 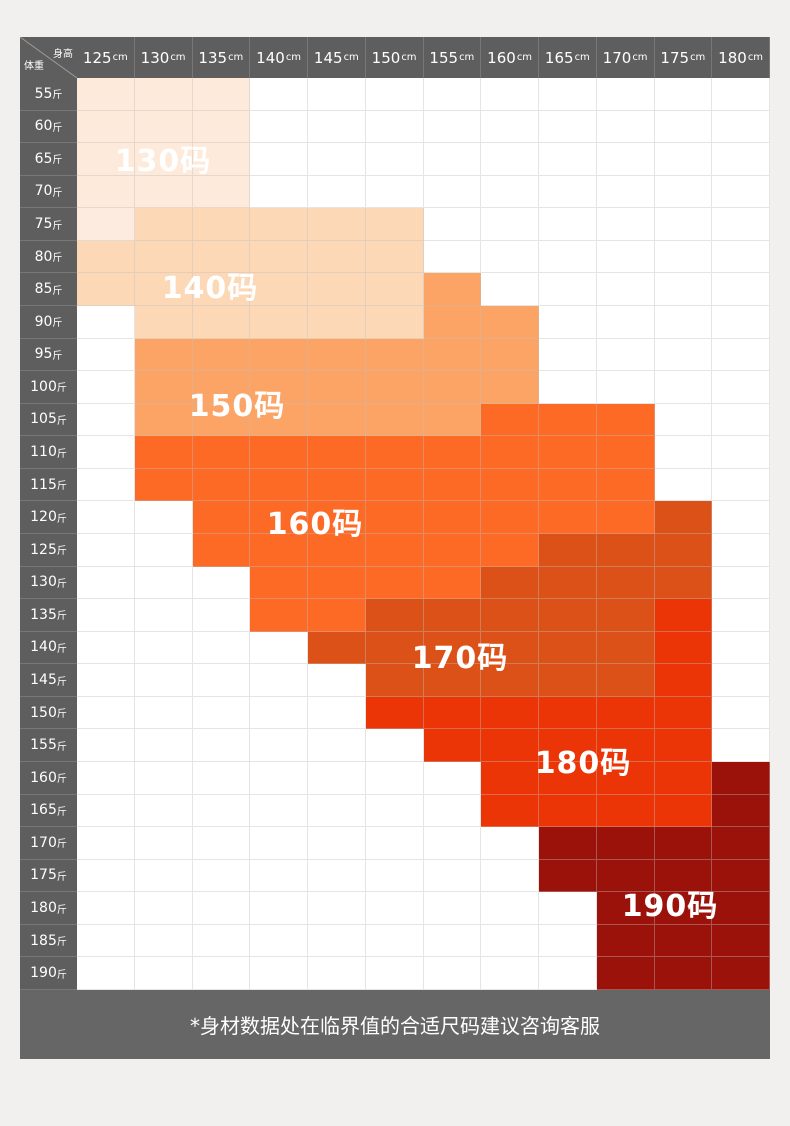 What do you see at coordinates (48, 550) in the screenshot?
I see `weight-tick-125: 125 斤` at bounding box center [48, 550].